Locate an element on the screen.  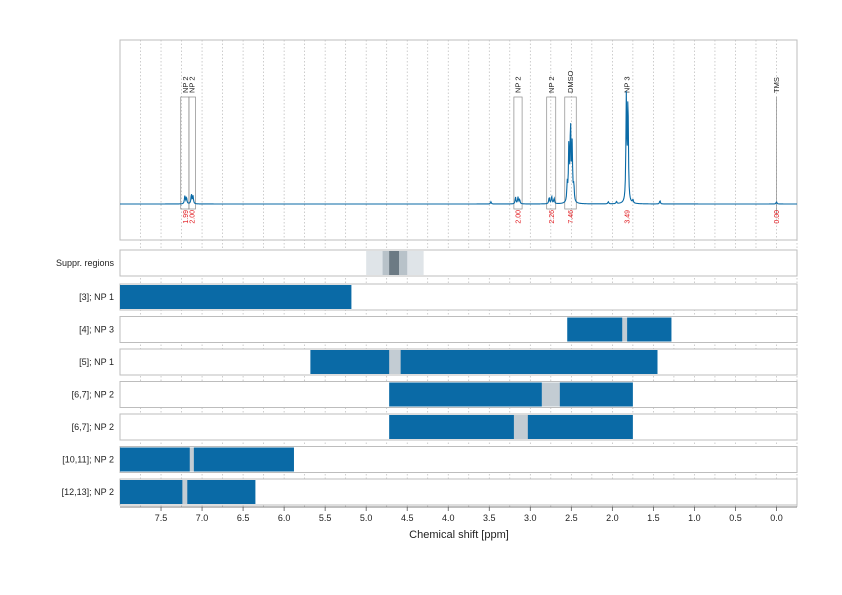
row-label: [10,11]; NP 2 is located at coordinates (88, 460).